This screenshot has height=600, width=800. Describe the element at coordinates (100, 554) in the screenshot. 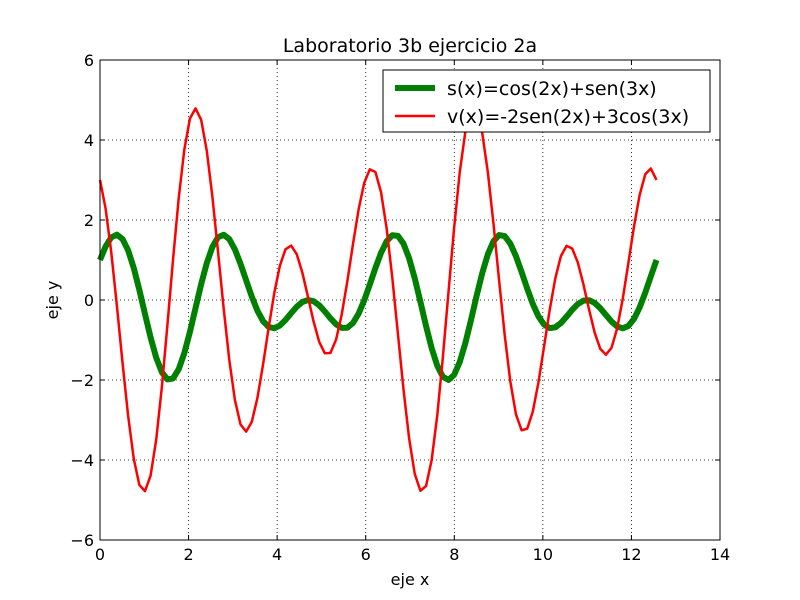

I see `x-tick-label: 0` at that location.